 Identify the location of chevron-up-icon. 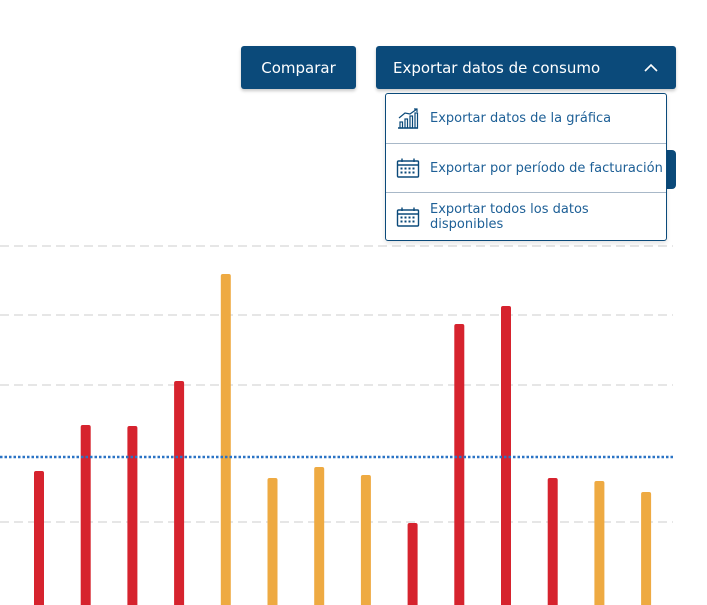
(651, 67).